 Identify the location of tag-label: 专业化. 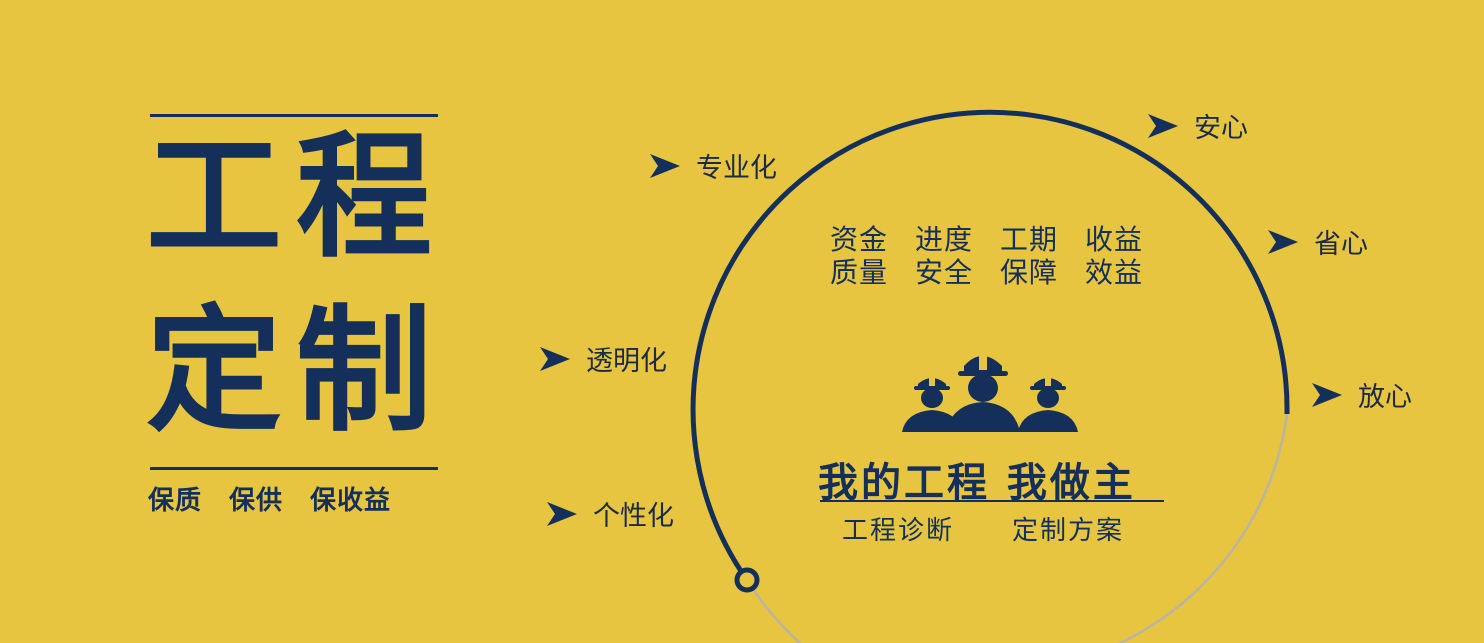
(736, 168).